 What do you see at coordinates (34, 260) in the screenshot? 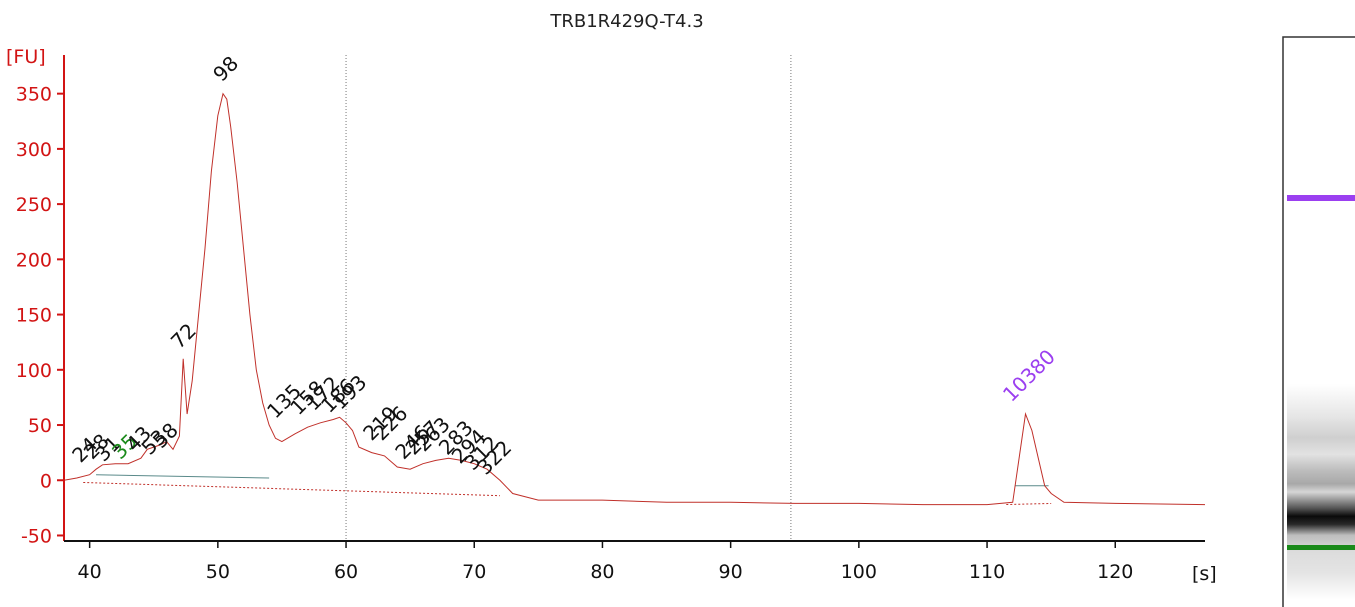
I see `y-tick-label: 200` at bounding box center [34, 260].